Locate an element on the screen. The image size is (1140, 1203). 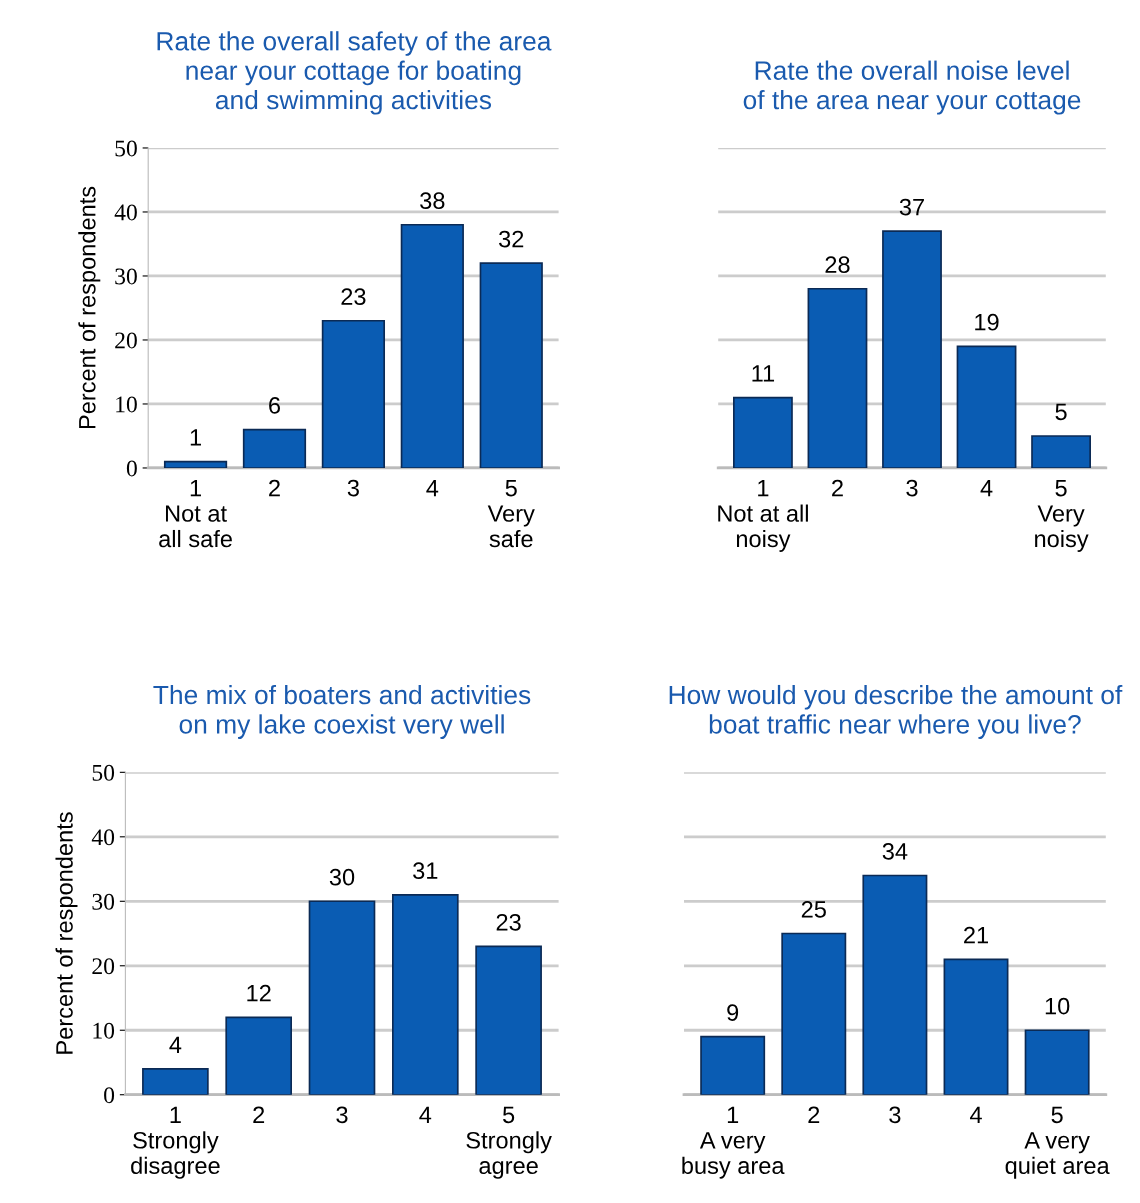
data-label: 4 is located at coordinates (175, 1044).